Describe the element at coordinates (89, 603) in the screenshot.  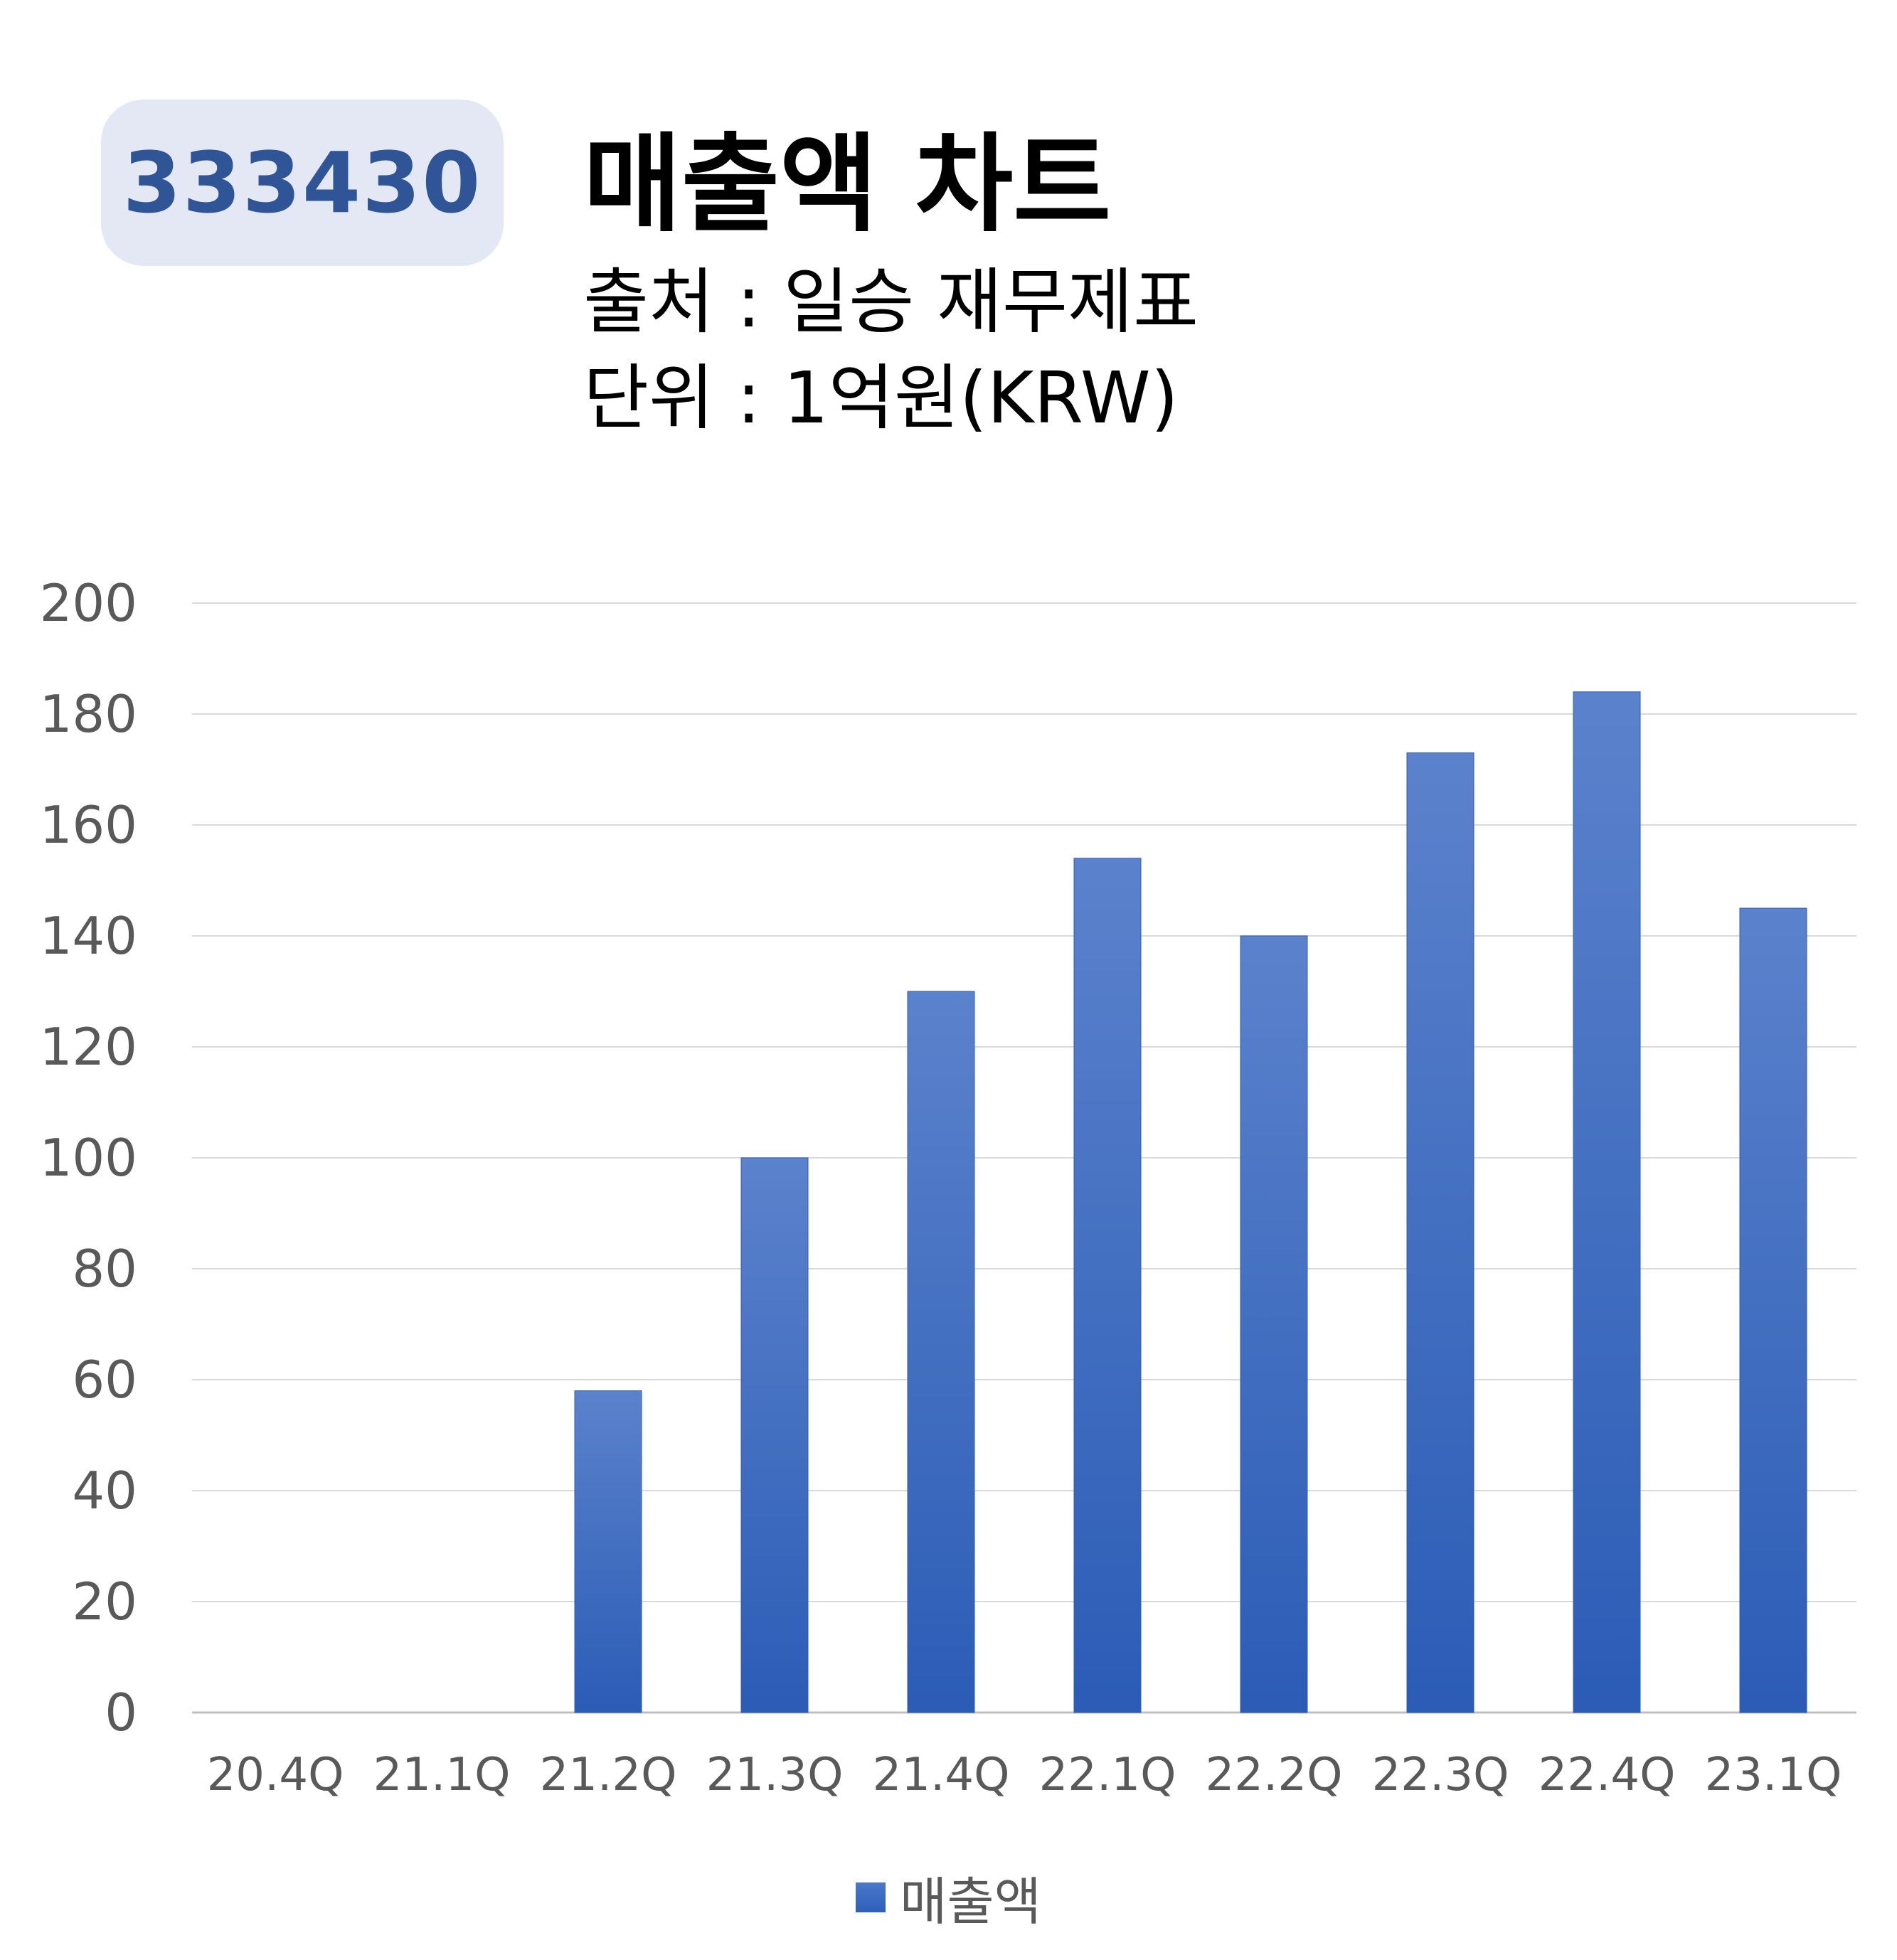
I see `y-tick-label: 200` at that location.